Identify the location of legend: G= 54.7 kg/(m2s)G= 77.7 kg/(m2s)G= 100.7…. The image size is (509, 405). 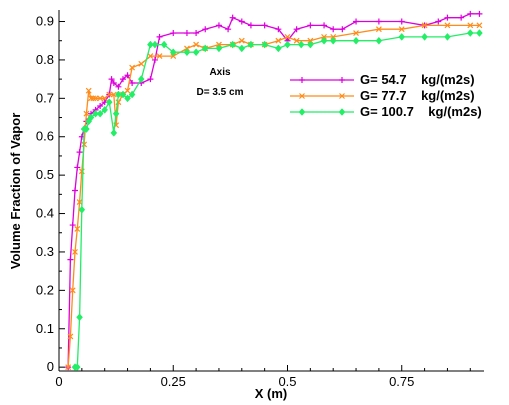
(386, 95).